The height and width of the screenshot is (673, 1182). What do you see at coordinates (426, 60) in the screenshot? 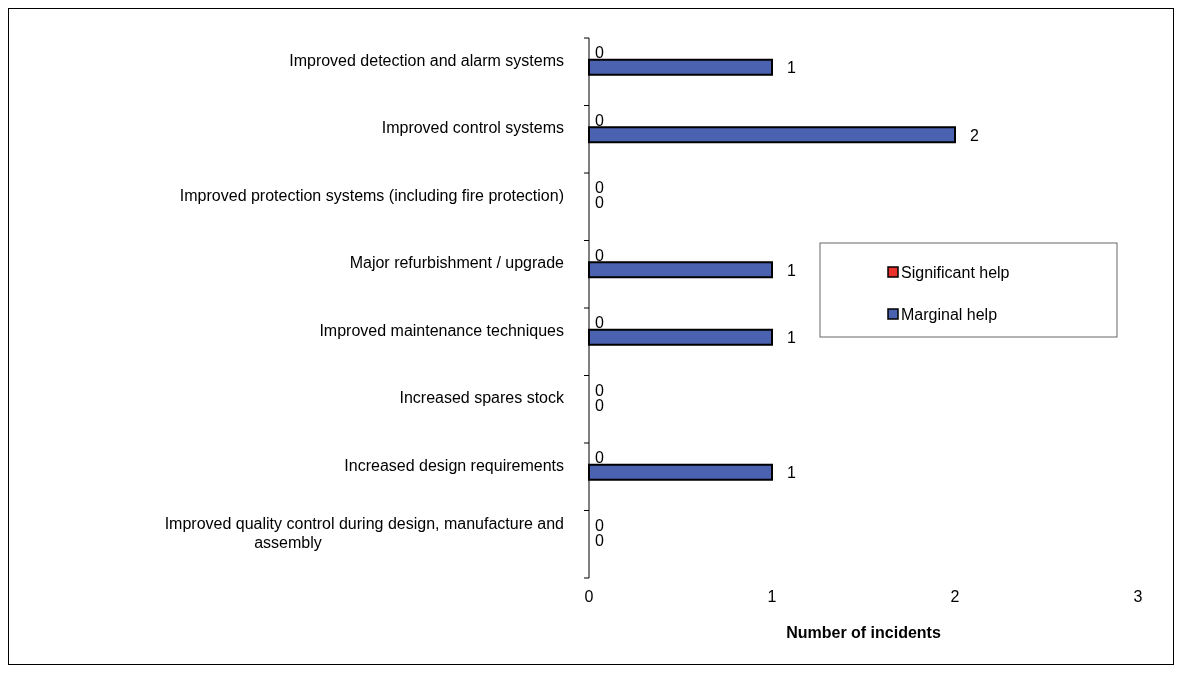
I see `y-tick-label: Improved detection and alarm systems` at bounding box center [426, 60].